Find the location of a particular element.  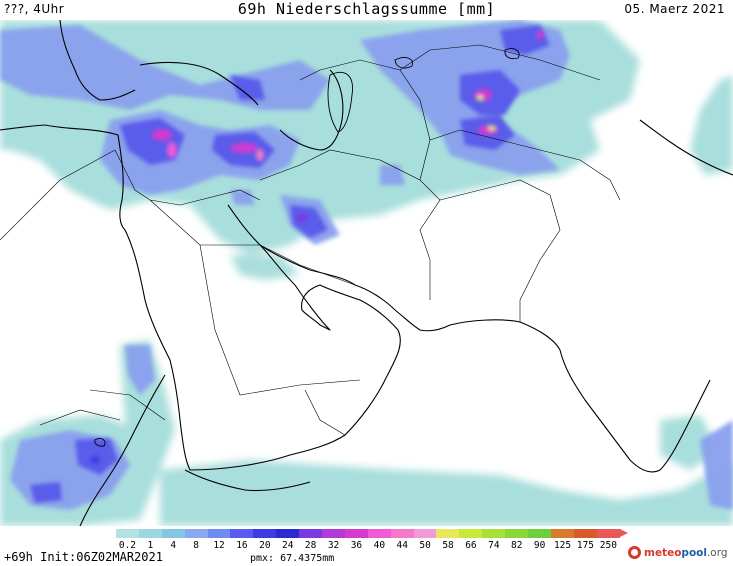

legend-colorbar is located at coordinates (372, 533).